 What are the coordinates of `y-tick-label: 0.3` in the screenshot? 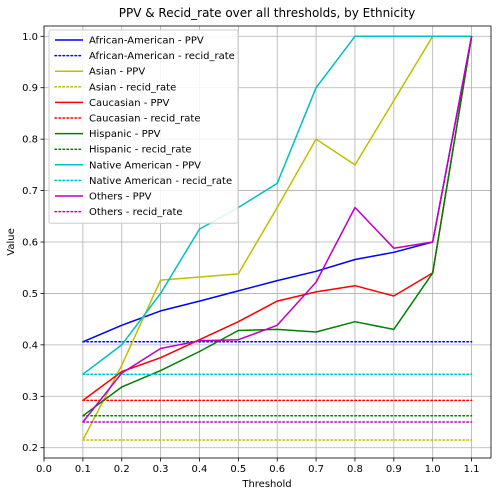 It's located at (30, 397).